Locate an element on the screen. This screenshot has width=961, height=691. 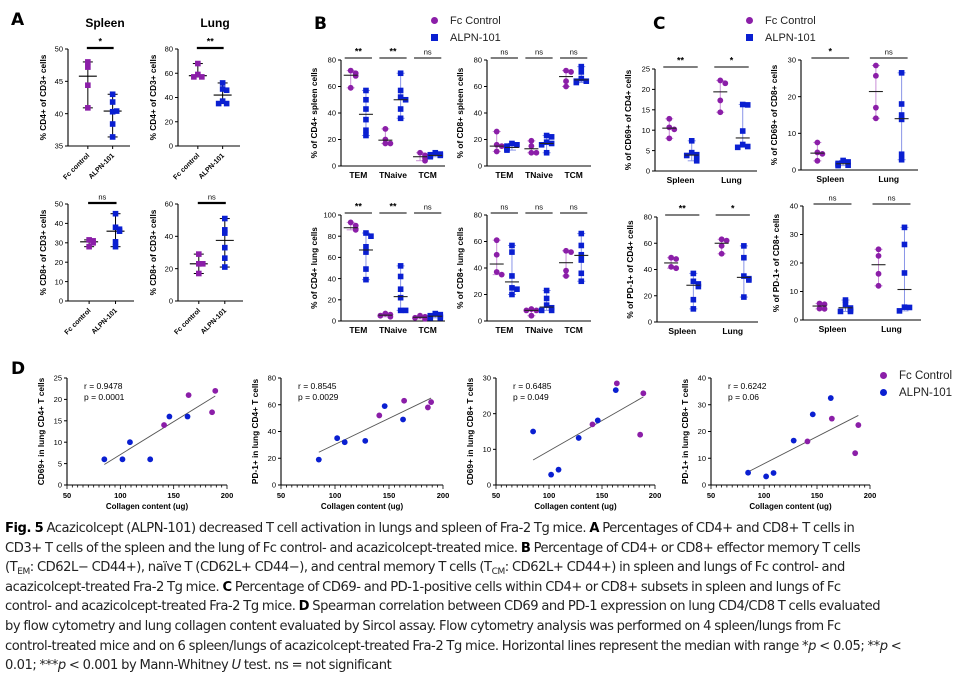
y-axis-label: PD-1+ in lung CD8+ T cells is located at coordinates (685, 432).